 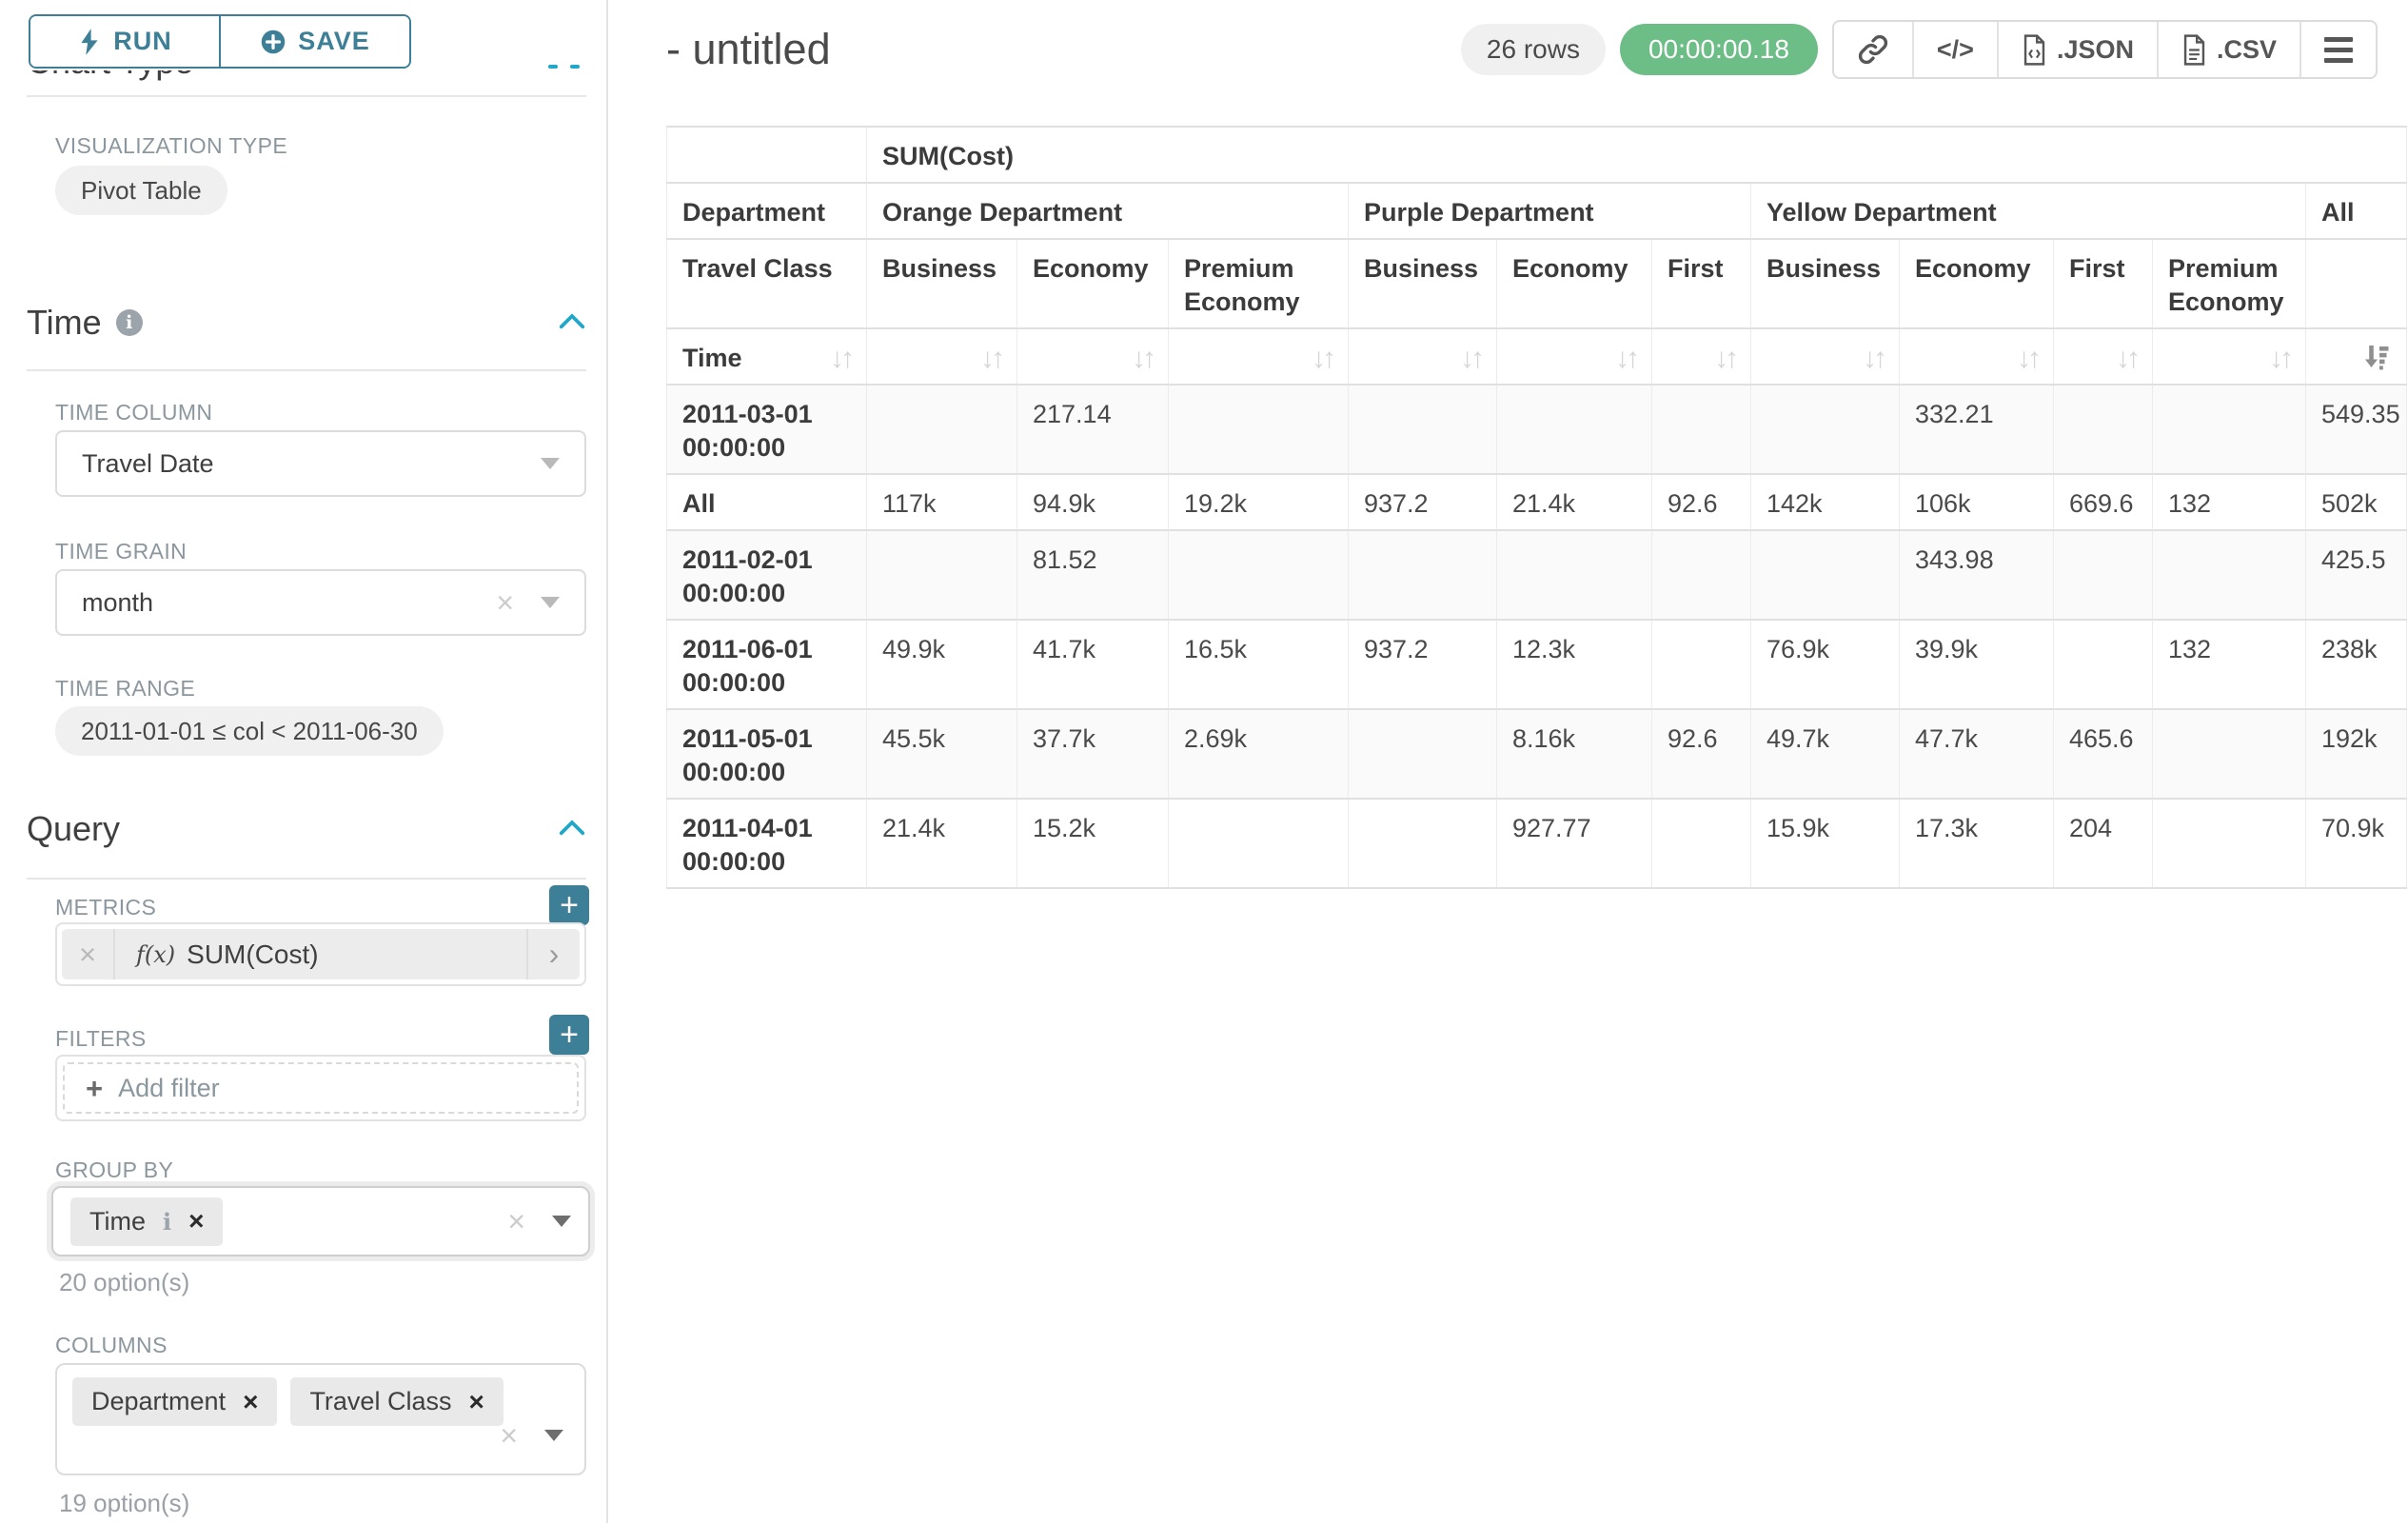 What do you see at coordinates (2356, 211) in the screenshot?
I see `department-group-header: All` at bounding box center [2356, 211].